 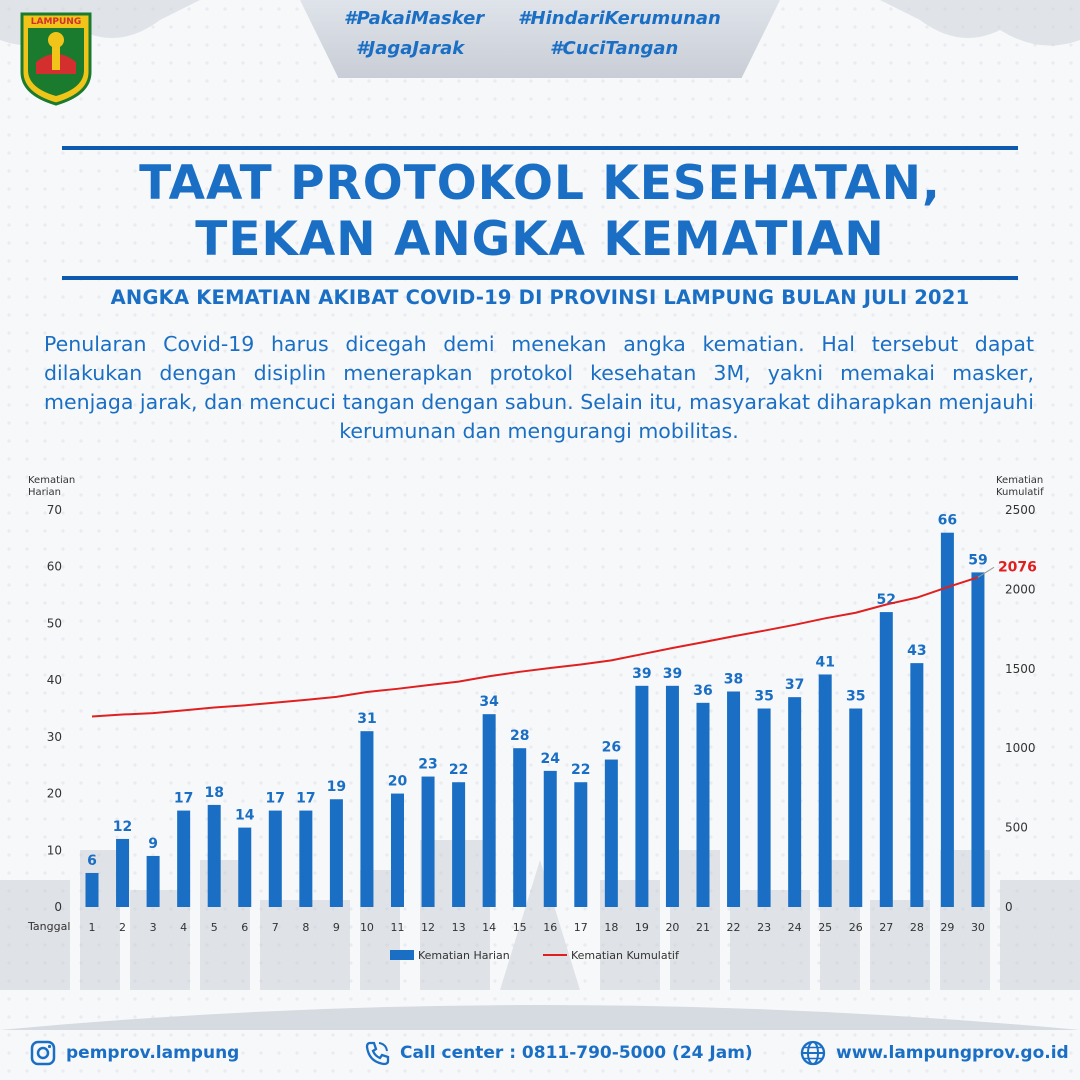 I want to click on y-axis-title-right-line2: Kumulatif, so click(x=1020, y=492).